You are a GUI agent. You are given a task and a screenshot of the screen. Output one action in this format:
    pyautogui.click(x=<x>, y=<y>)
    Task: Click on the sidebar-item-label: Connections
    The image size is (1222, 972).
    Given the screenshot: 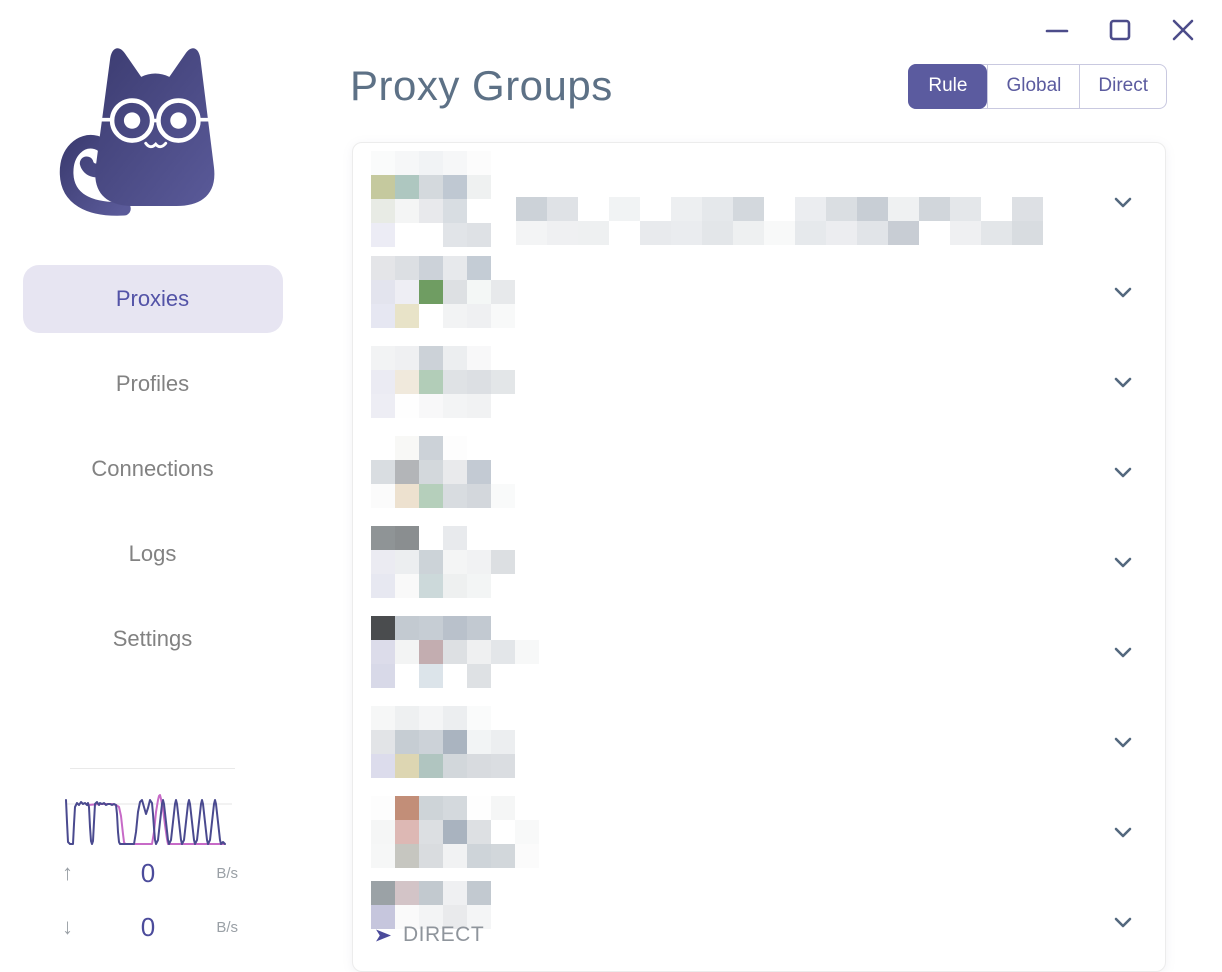 What is the action you would take?
    pyautogui.click(x=152, y=468)
    